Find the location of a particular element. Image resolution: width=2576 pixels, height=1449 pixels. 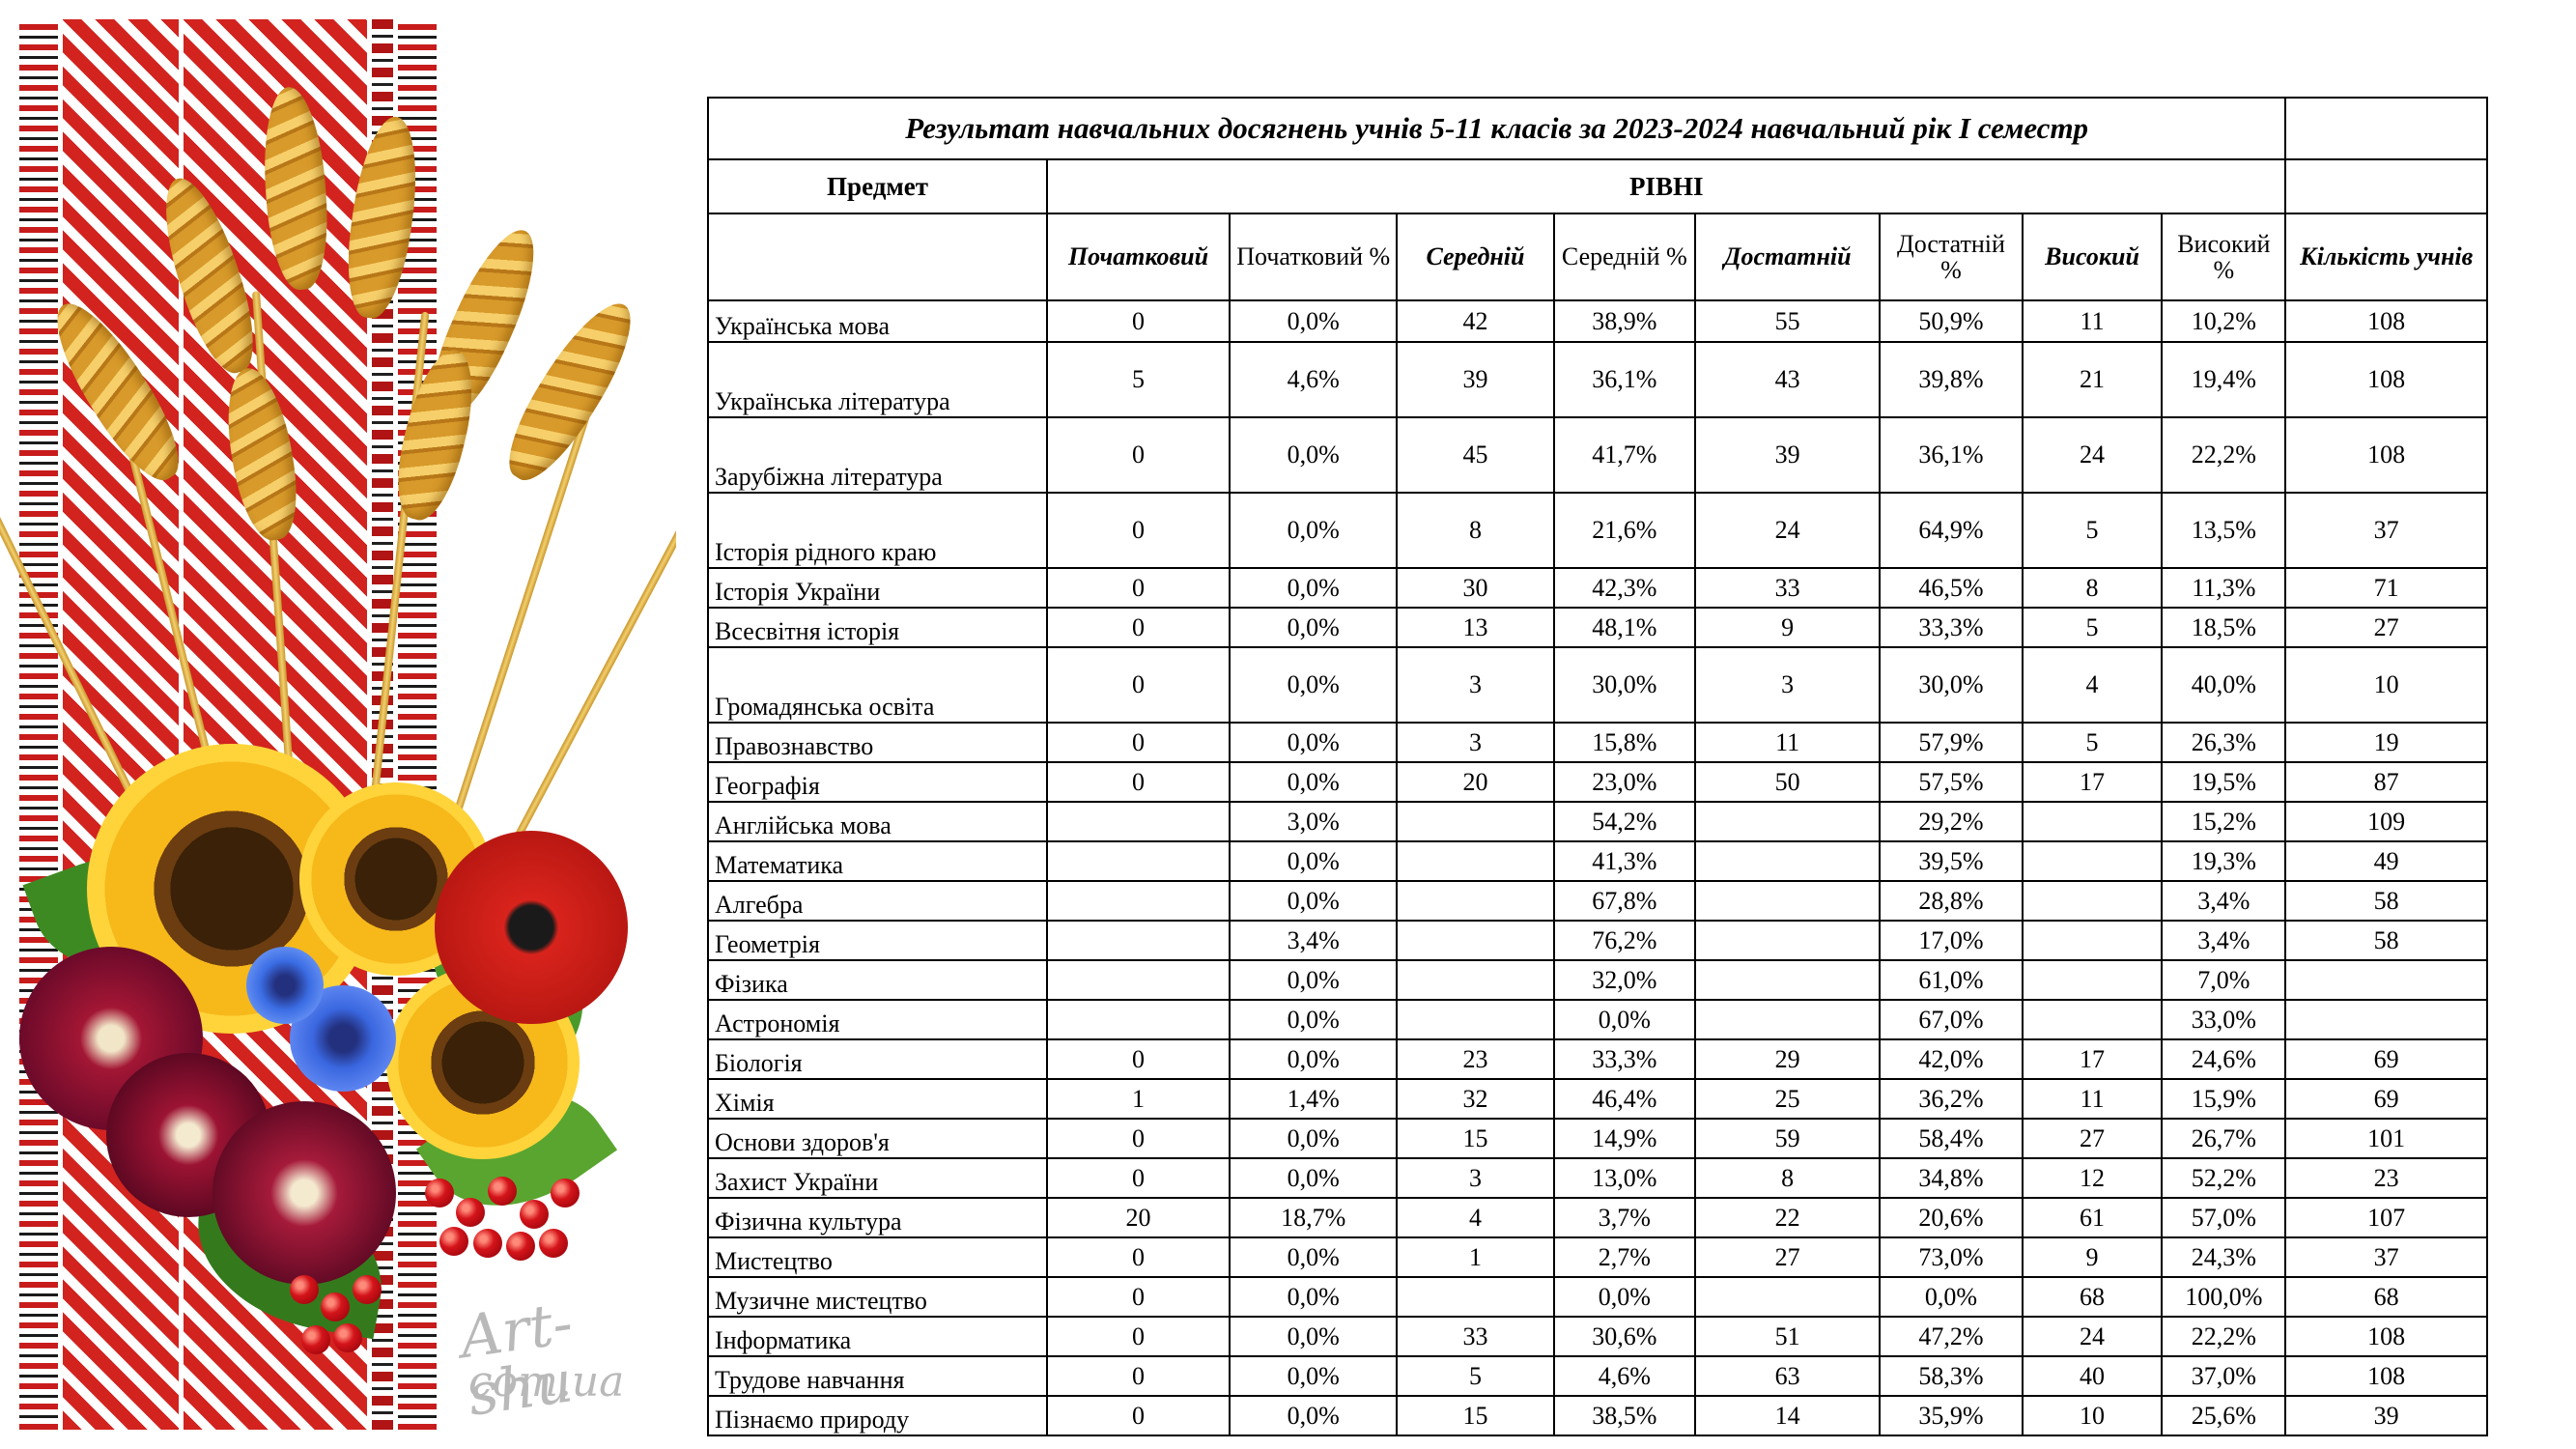

middle-pct-cell: 2,7% is located at coordinates (1624, 1257).